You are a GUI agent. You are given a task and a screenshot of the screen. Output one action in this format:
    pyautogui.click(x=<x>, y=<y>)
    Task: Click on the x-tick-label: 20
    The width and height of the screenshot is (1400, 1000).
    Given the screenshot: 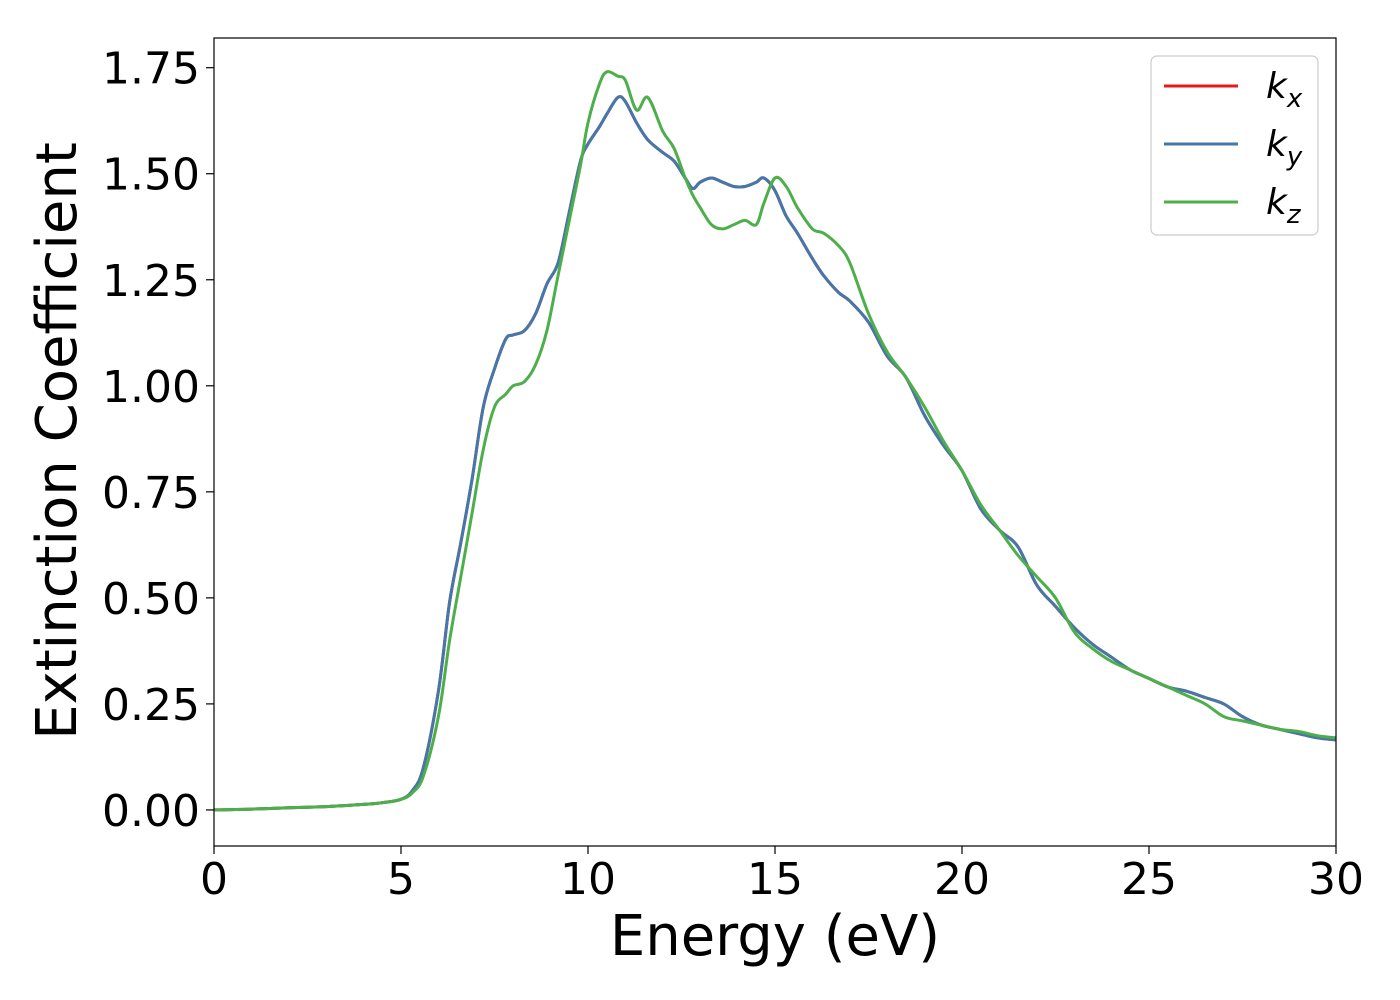 What is the action you would take?
    pyautogui.click(x=962, y=879)
    